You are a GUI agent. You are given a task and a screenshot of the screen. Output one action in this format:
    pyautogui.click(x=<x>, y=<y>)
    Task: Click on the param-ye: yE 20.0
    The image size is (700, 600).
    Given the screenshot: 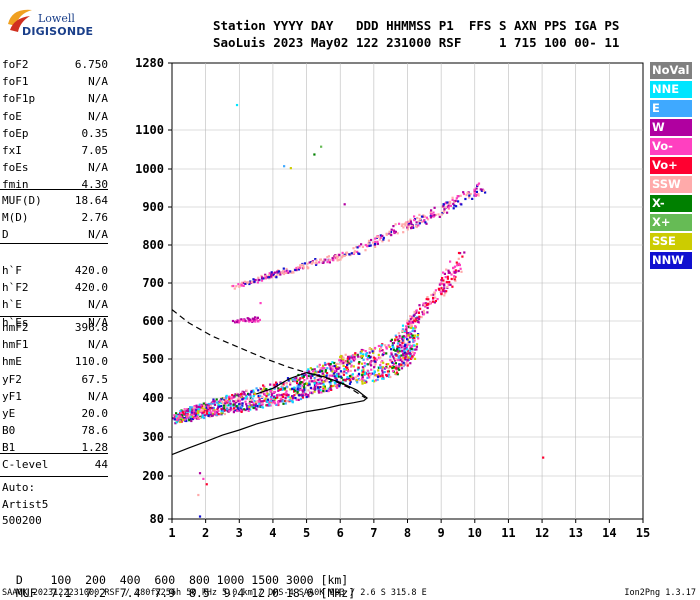 What is the action you would take?
    pyautogui.click(x=55, y=414)
    